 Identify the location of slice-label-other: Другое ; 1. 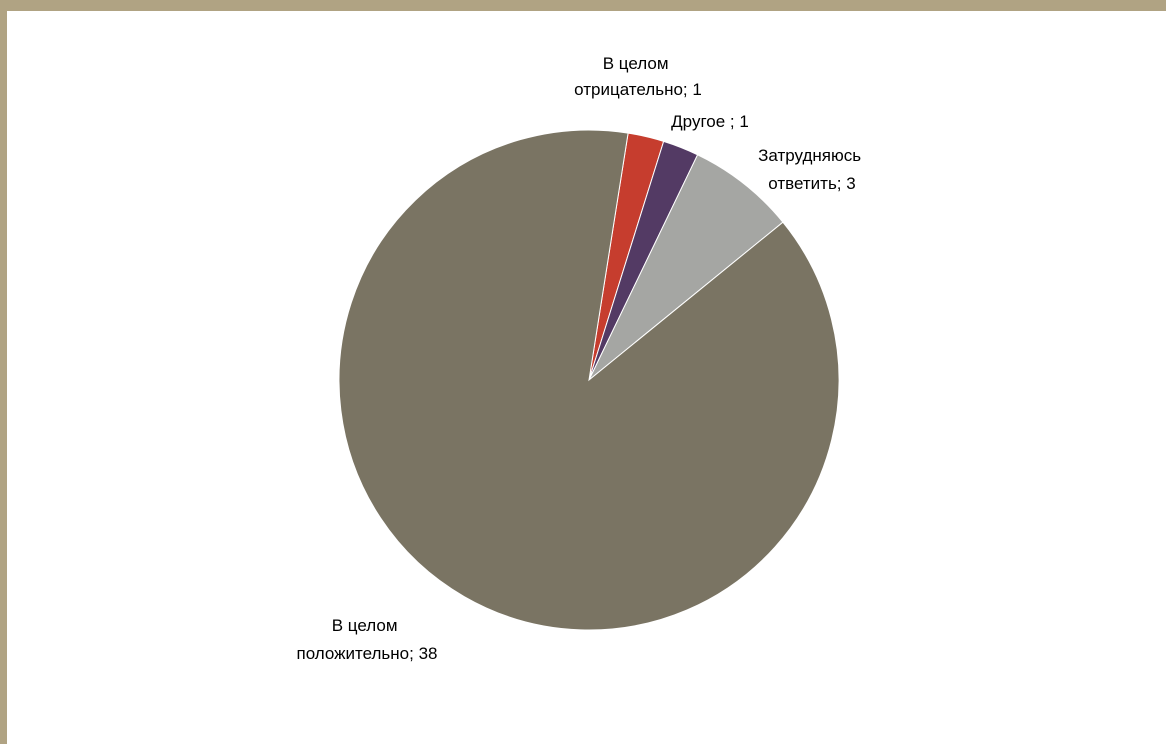
(710, 121).